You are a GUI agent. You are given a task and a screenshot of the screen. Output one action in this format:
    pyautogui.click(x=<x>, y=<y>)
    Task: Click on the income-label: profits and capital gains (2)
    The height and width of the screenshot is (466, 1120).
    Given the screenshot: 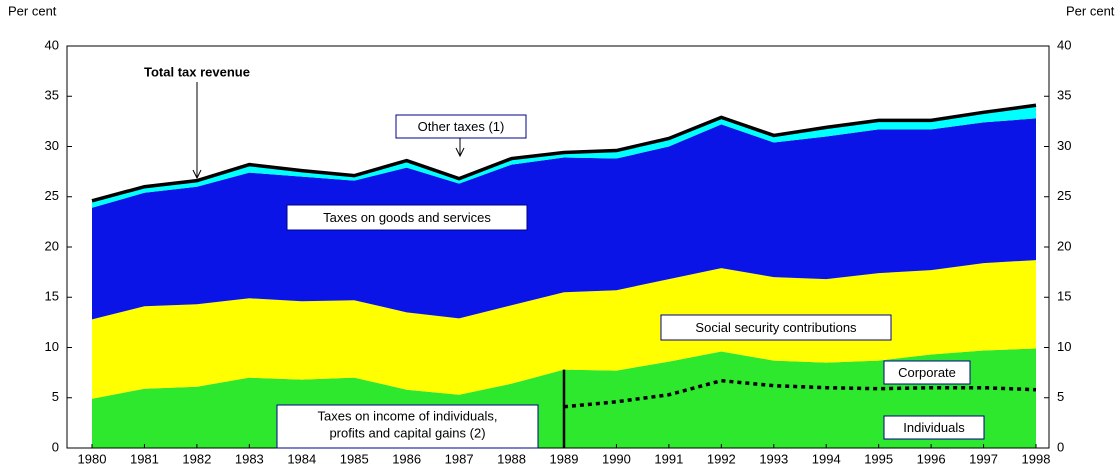 What is the action you would take?
    pyautogui.click(x=407, y=432)
    